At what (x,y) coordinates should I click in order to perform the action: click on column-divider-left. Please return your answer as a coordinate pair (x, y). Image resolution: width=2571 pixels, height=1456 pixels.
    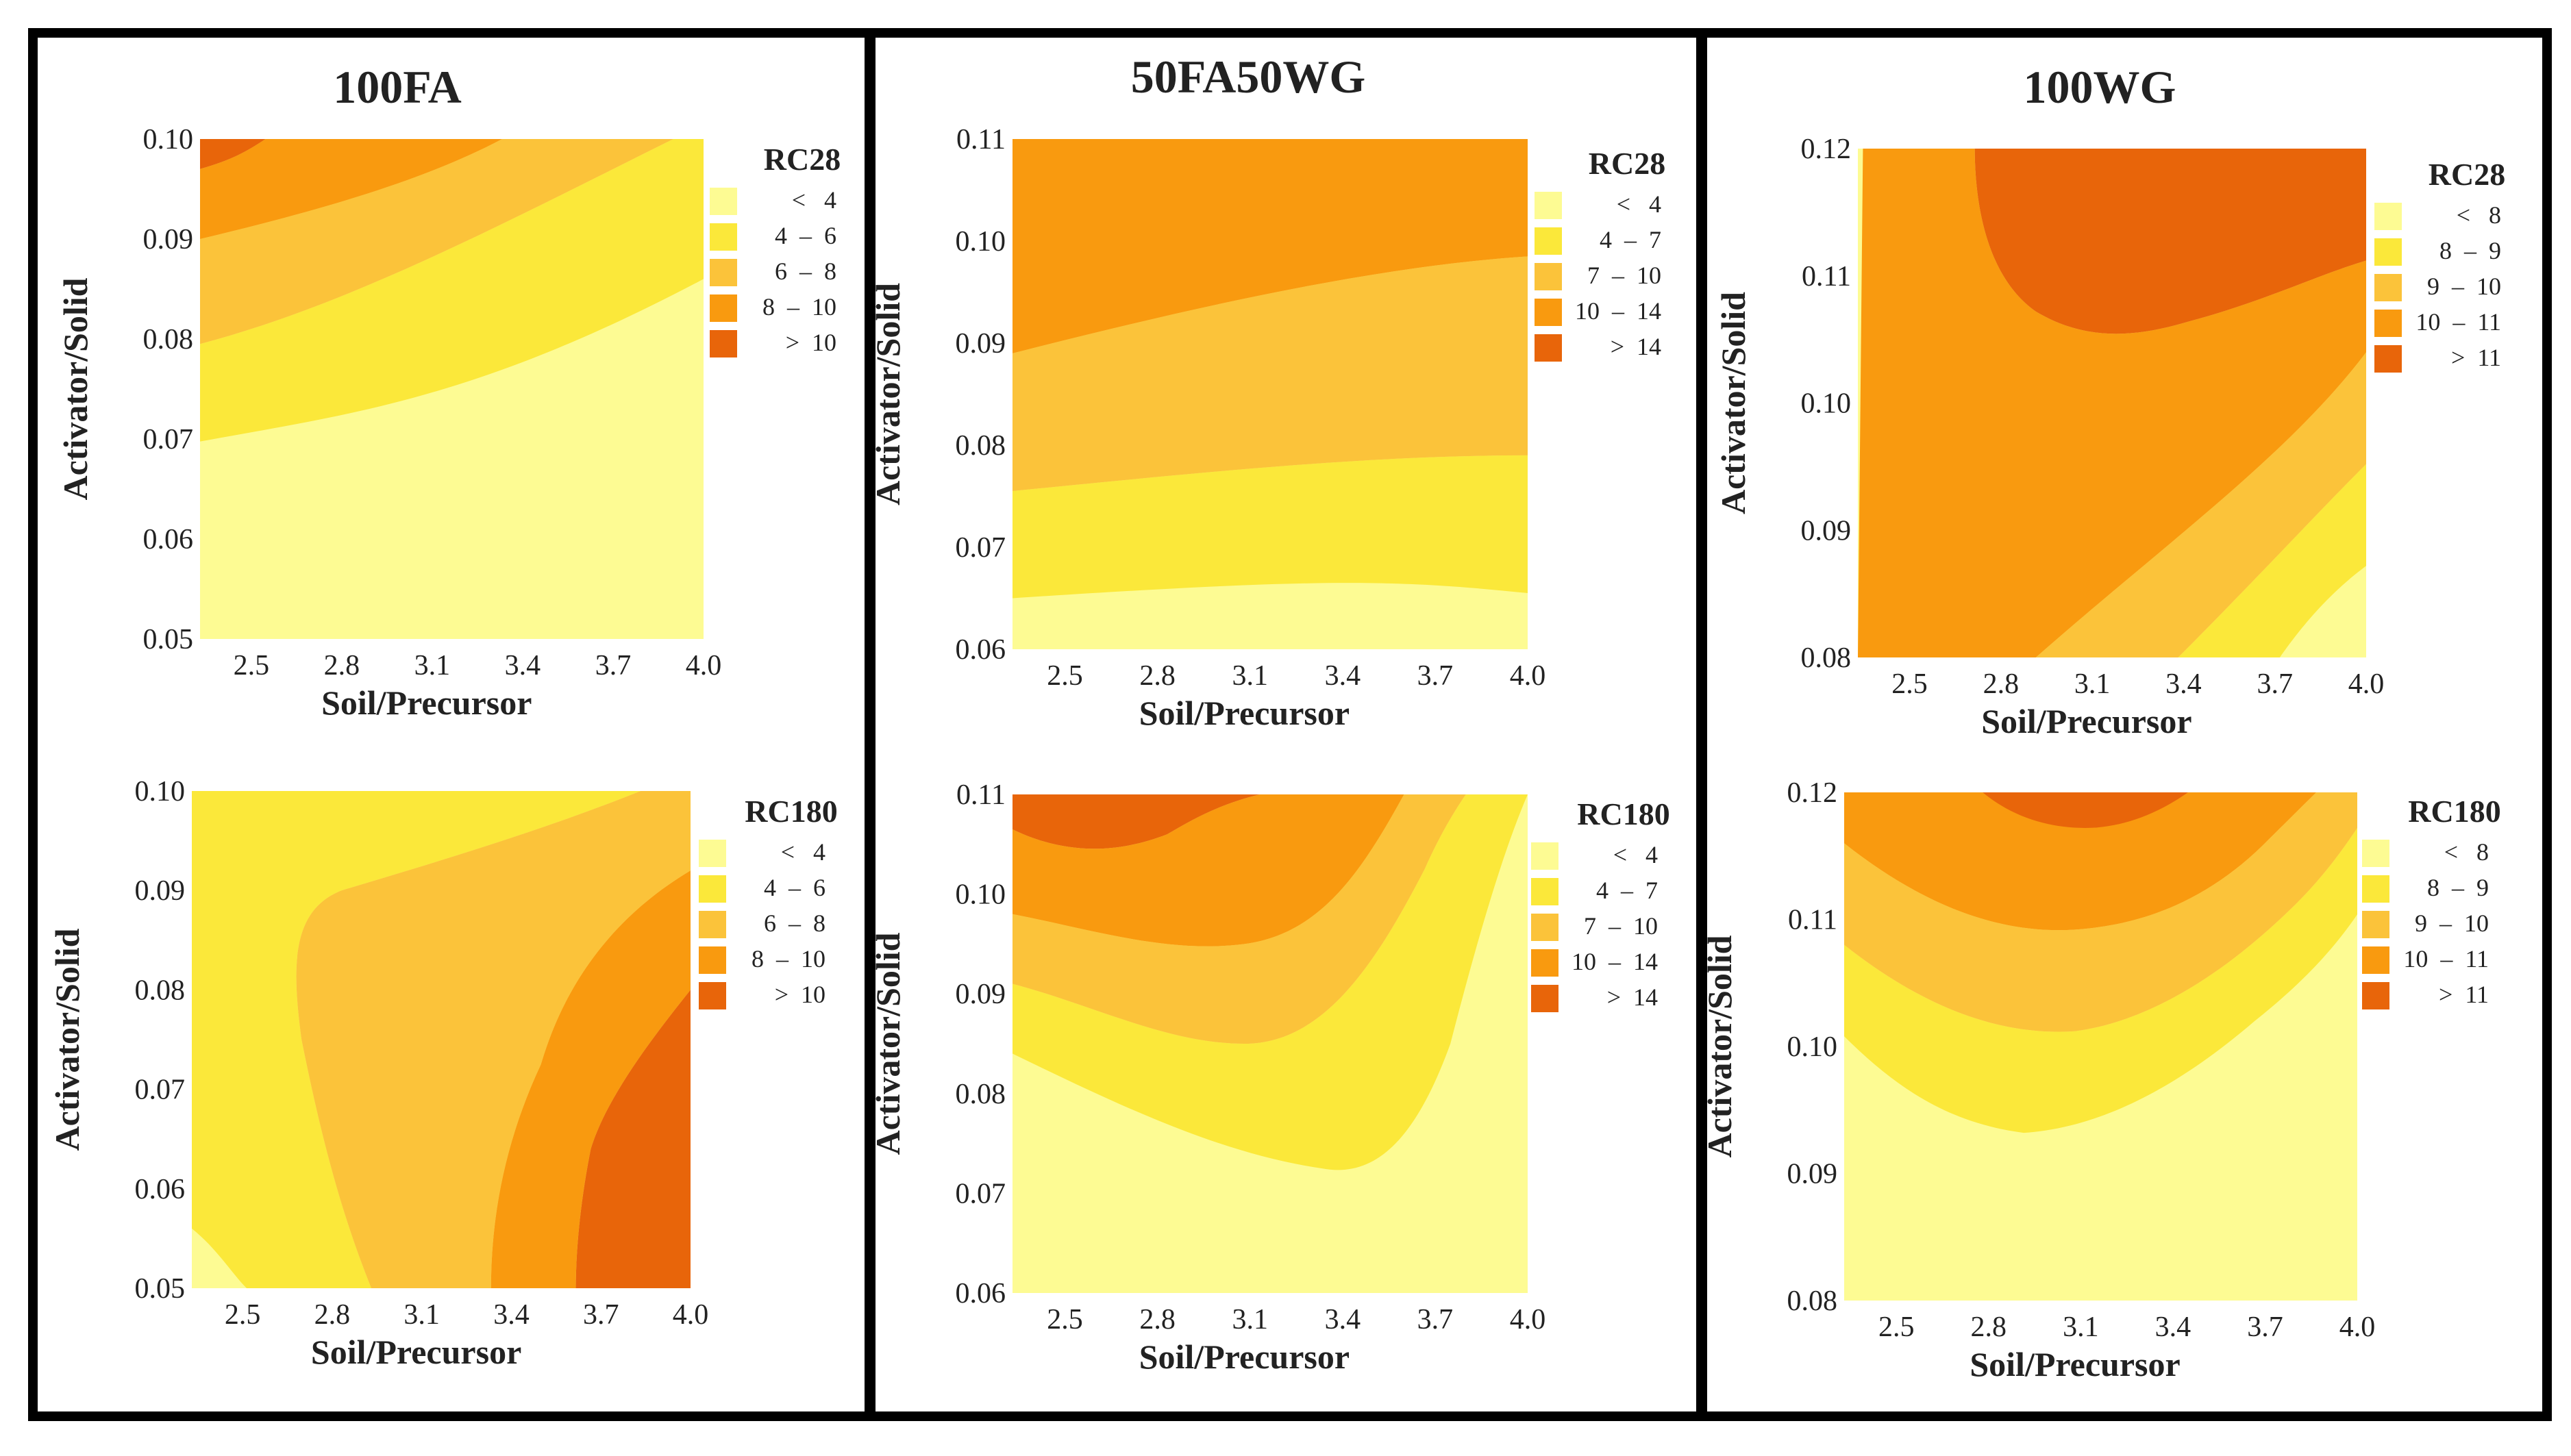
    Looking at the image, I should click on (870, 724).